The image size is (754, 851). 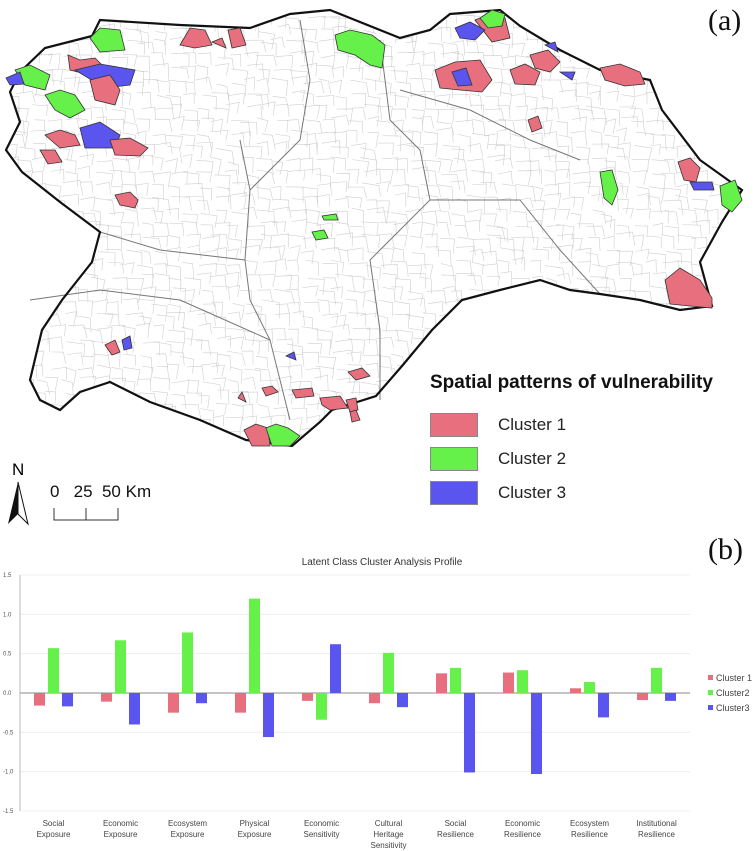 What do you see at coordinates (86, 514) in the screenshot?
I see `scale-bar` at bounding box center [86, 514].